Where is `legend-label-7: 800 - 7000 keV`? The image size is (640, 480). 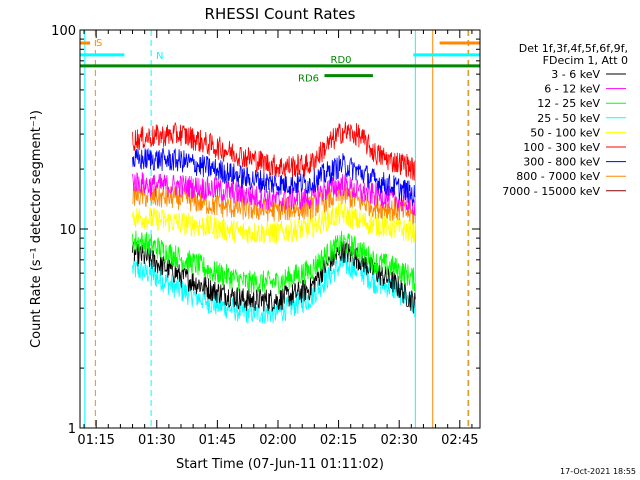 legend-label-7: 800 - 7000 keV is located at coordinates (558, 176).